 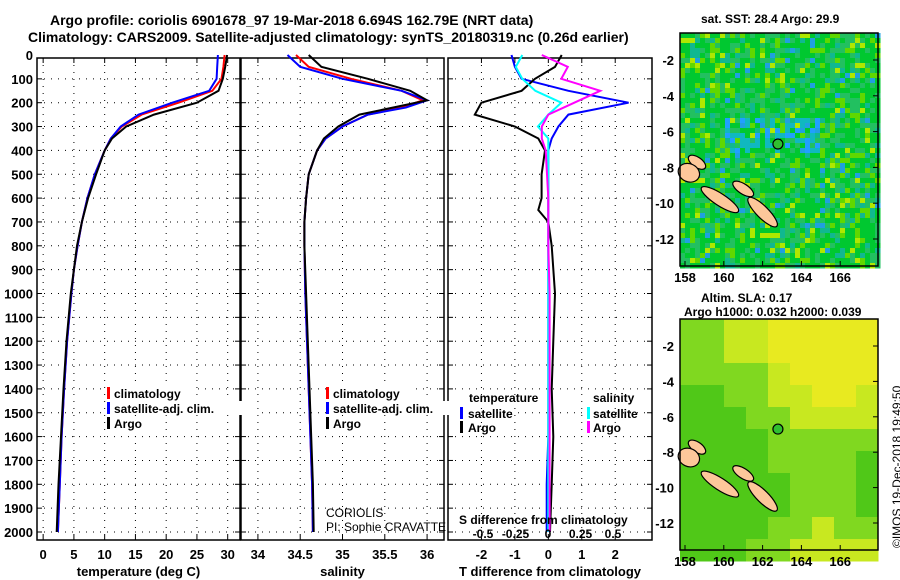 What do you see at coordinates (668, 452) in the screenshot?
I see `map-y-tick-label: -8` at bounding box center [668, 452].